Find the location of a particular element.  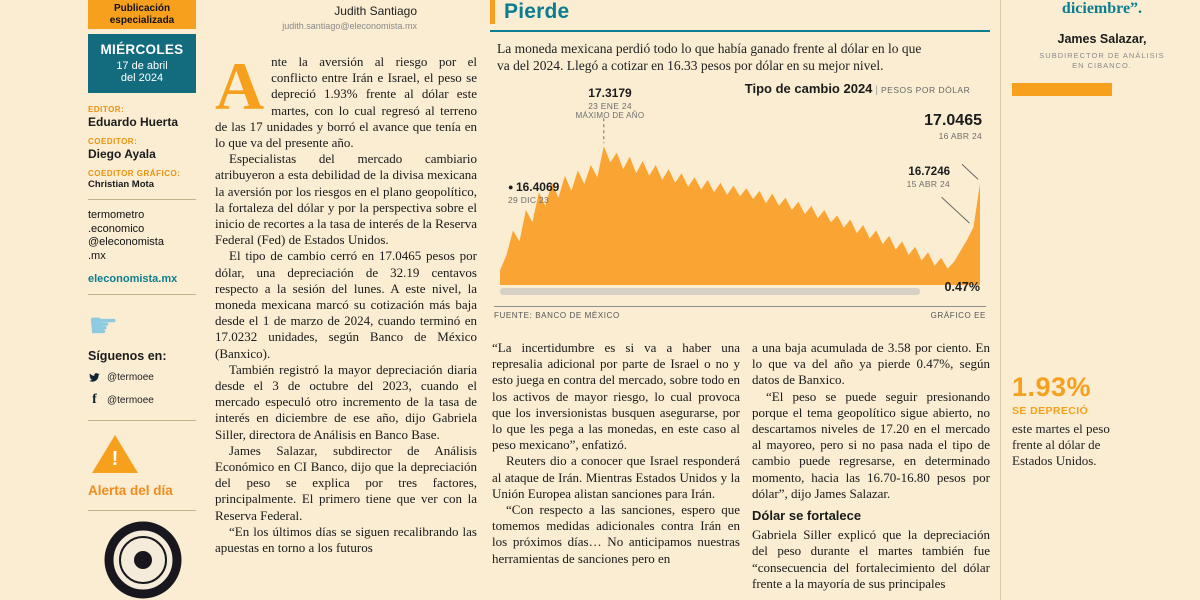

rail-orange-bar is located at coordinates (1062, 89).